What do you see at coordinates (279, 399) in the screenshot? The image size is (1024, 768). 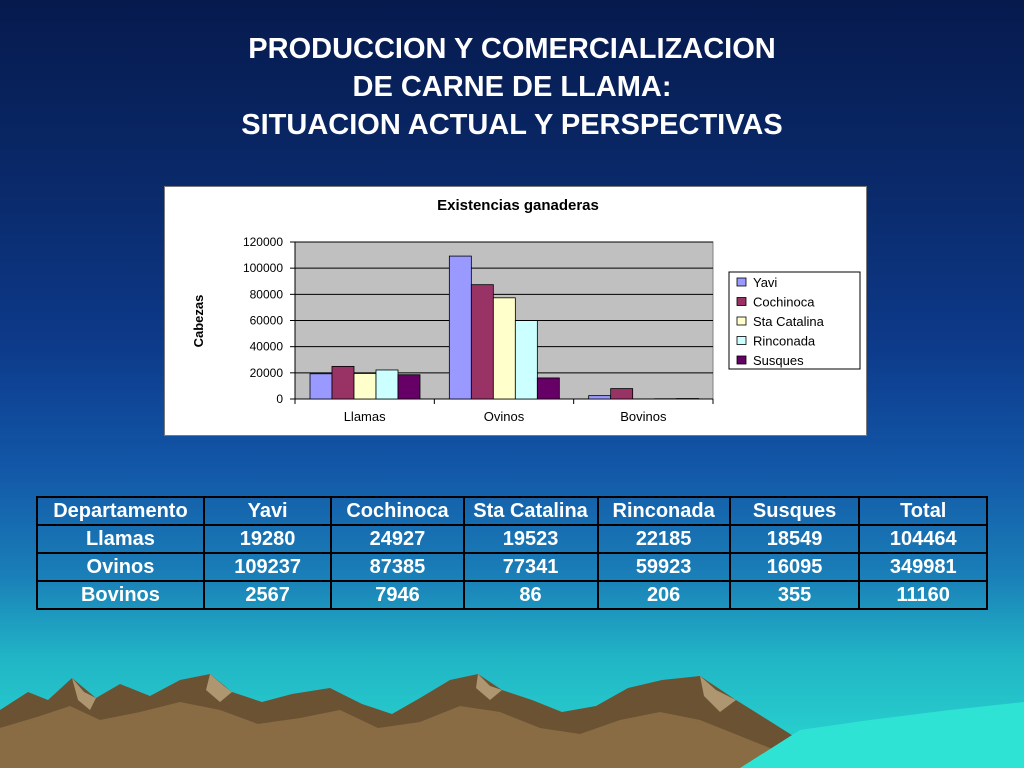 I see `y-tick-label: 0` at bounding box center [279, 399].